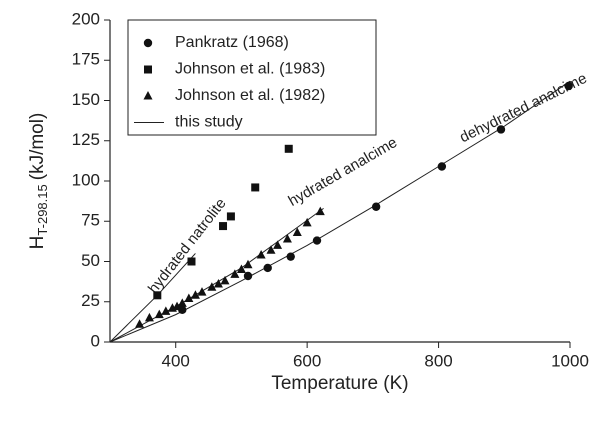  Describe the element at coordinates (523, 108) in the screenshot. I see `curve-label: dehydrated analcime` at that location.